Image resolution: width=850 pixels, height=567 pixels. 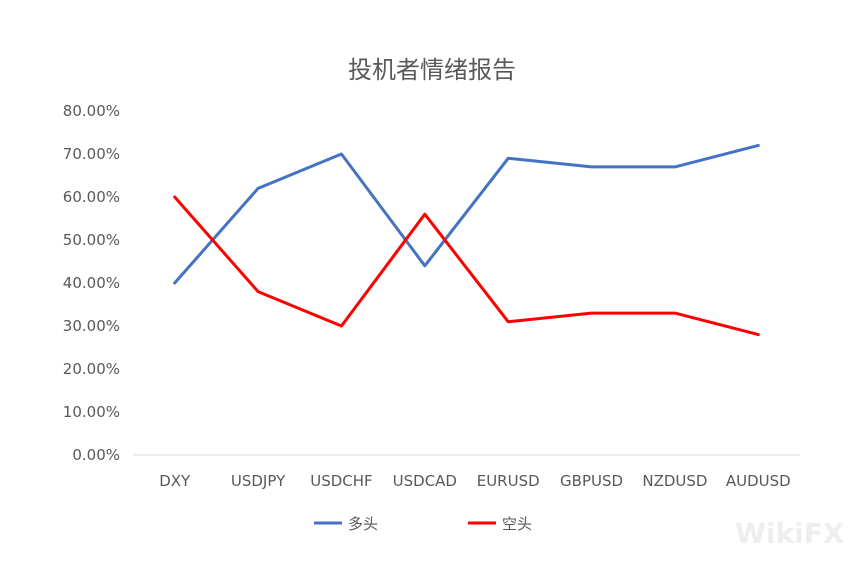 What do you see at coordinates (423, 524) in the screenshot?
I see `legend: 多头 空头` at bounding box center [423, 524].